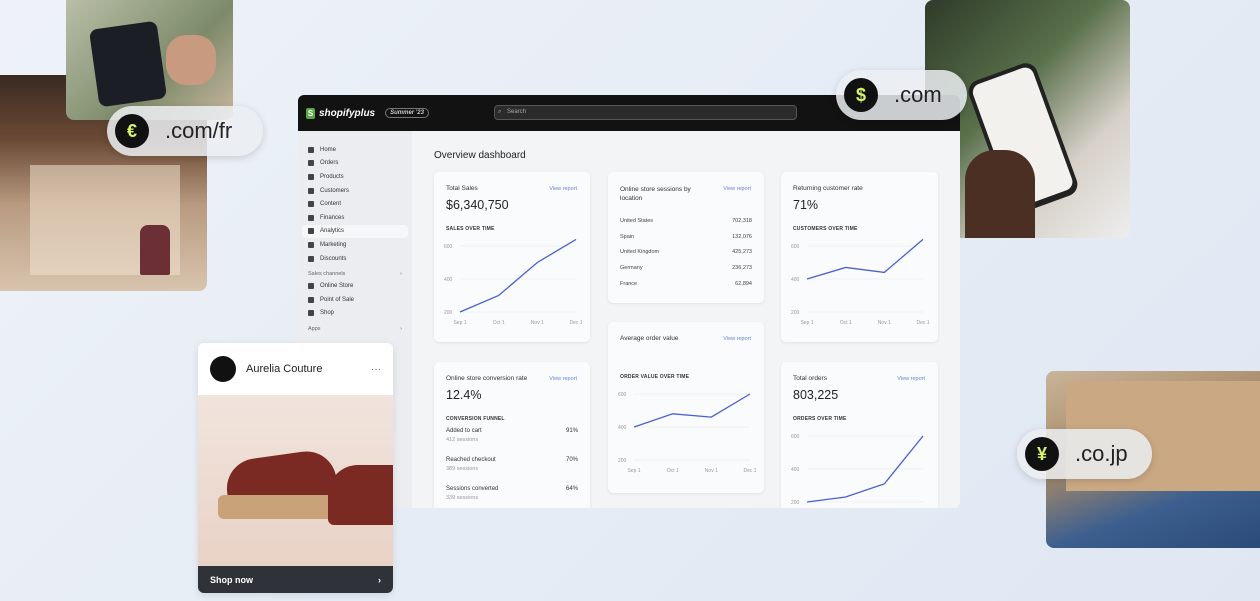 This screenshot has width=1260, height=601. What do you see at coordinates (645, 112) in the screenshot?
I see `search-input: ⌕ Search` at bounding box center [645, 112].